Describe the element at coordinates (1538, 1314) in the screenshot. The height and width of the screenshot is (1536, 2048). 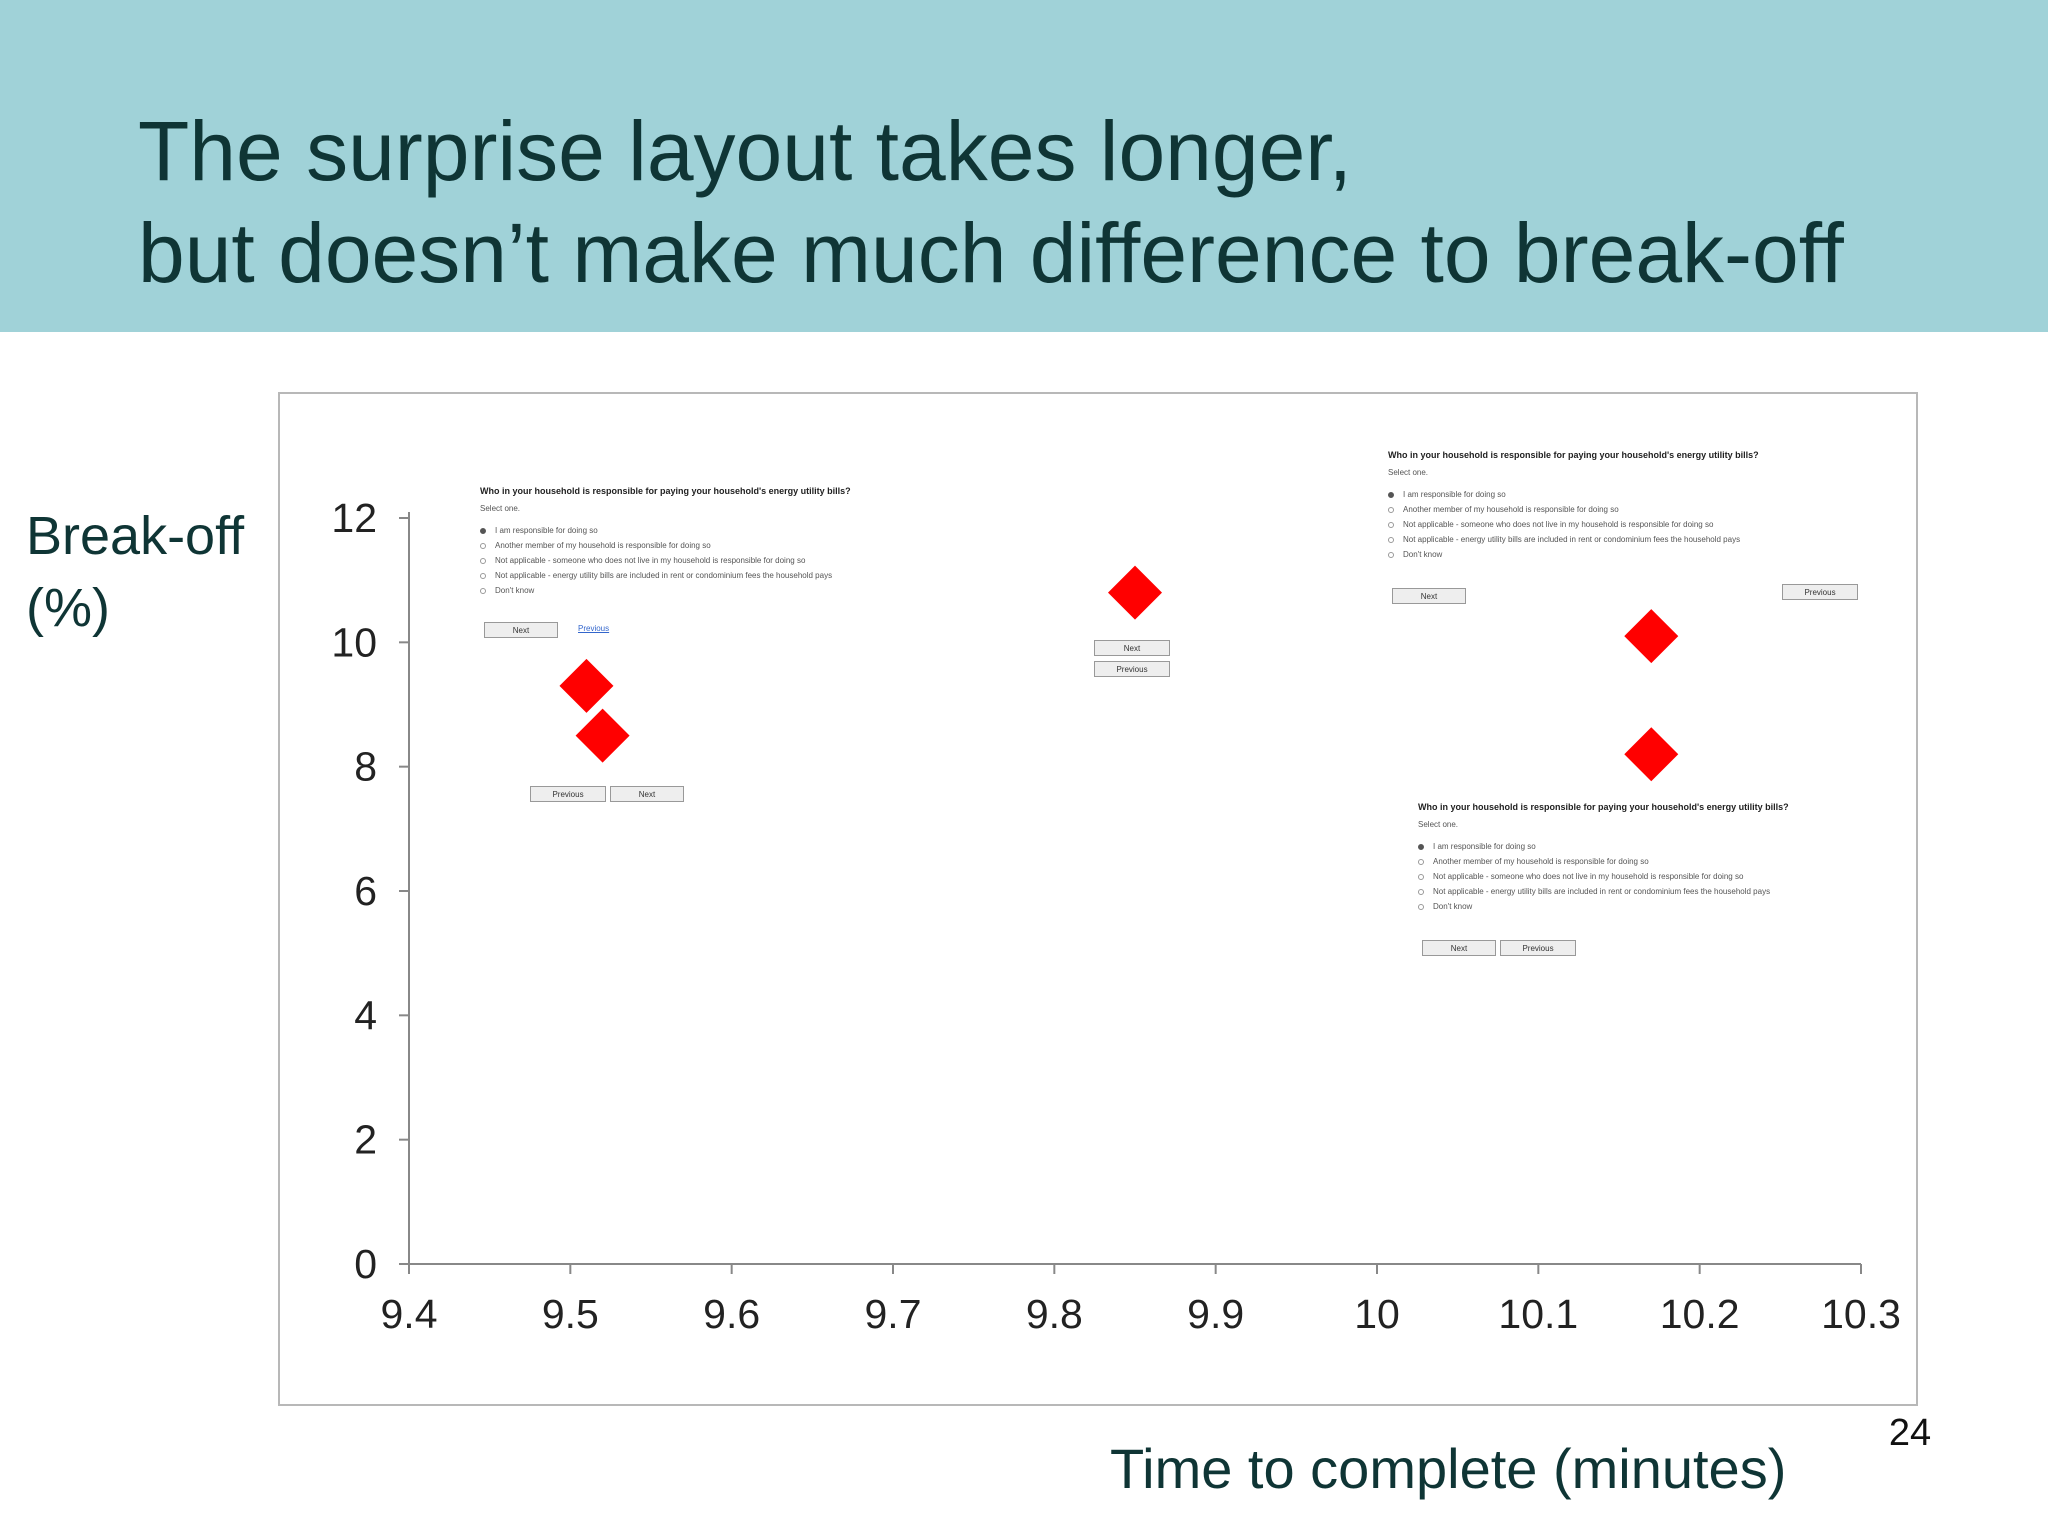
I see `x-tick-label: 10.1` at that location.